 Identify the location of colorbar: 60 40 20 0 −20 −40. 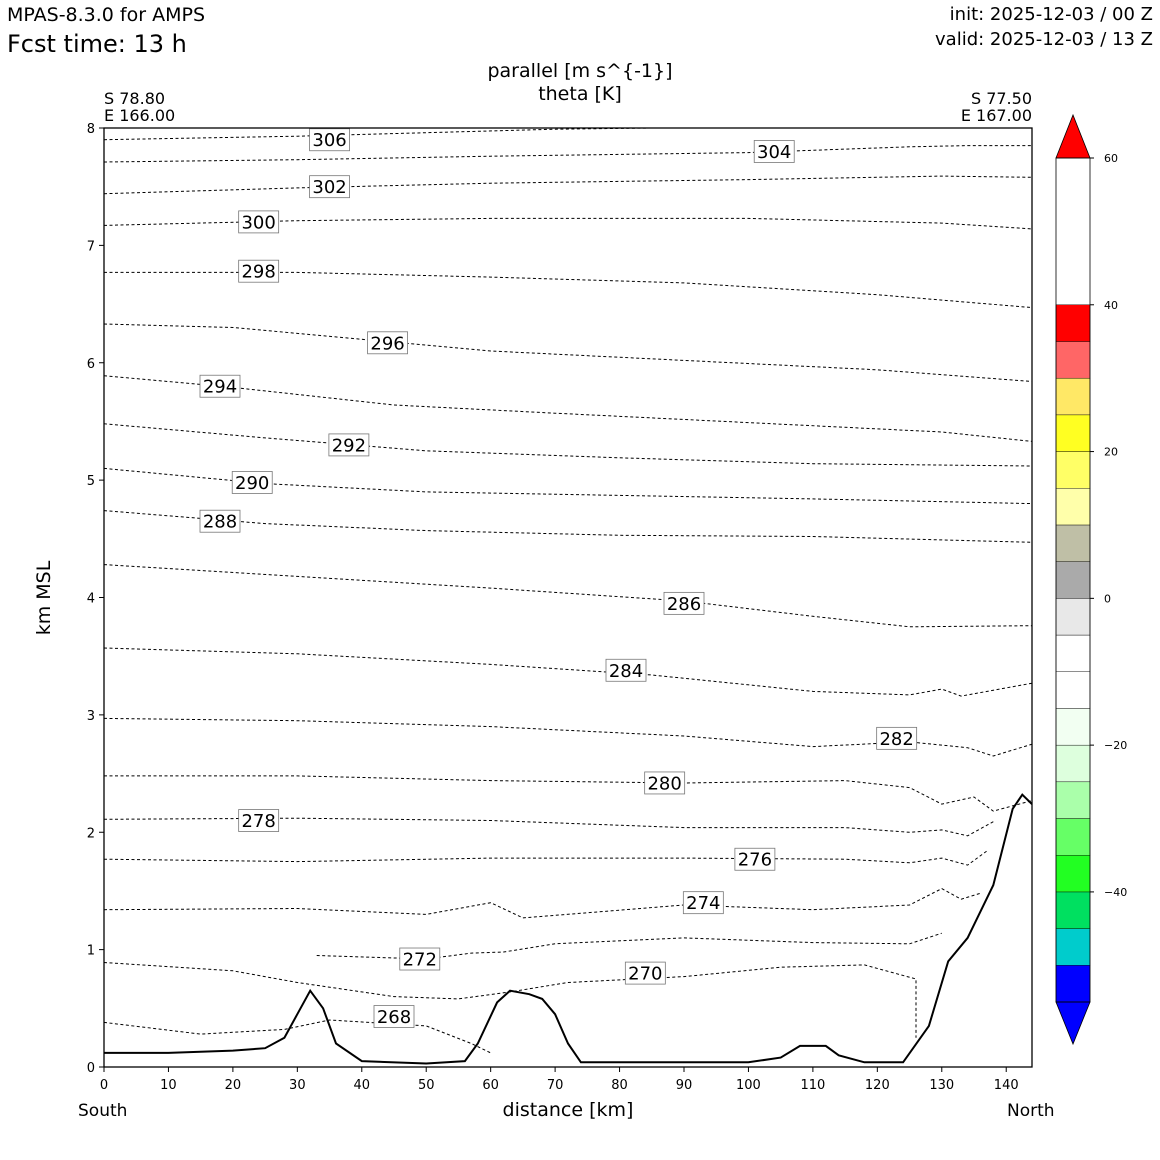
(1091, 579).